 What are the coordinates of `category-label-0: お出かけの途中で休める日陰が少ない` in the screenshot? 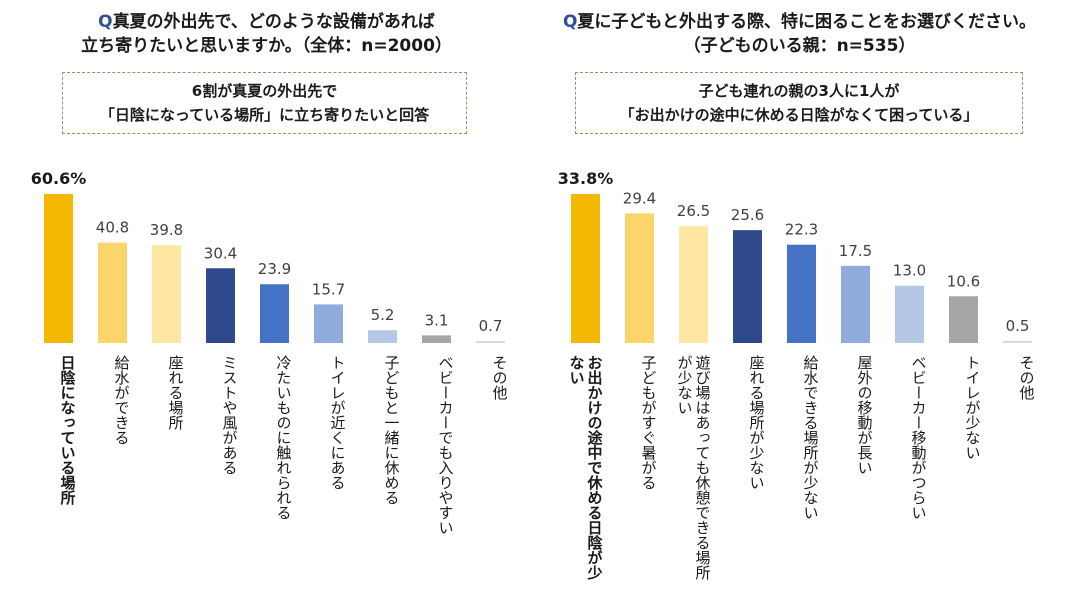 It's located at (585, 467).